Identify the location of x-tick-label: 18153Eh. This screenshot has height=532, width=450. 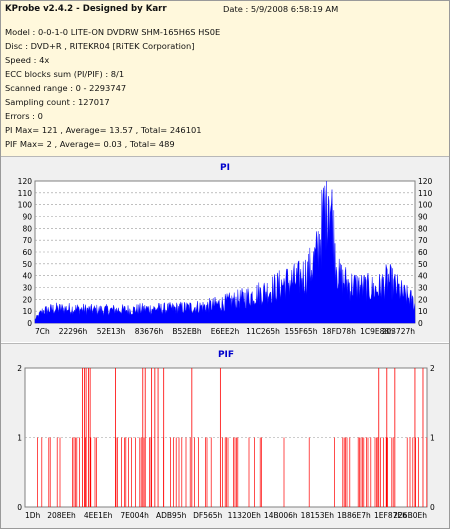
(318, 515).